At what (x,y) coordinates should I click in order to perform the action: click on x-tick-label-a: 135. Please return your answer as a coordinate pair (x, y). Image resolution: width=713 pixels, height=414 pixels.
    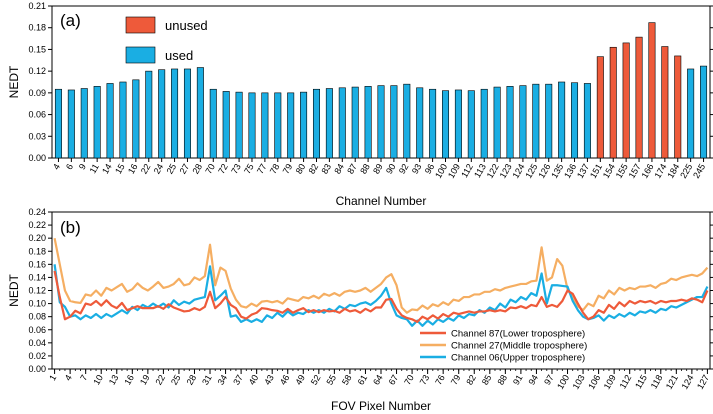
    Looking at the image, I should click on (557, 171).